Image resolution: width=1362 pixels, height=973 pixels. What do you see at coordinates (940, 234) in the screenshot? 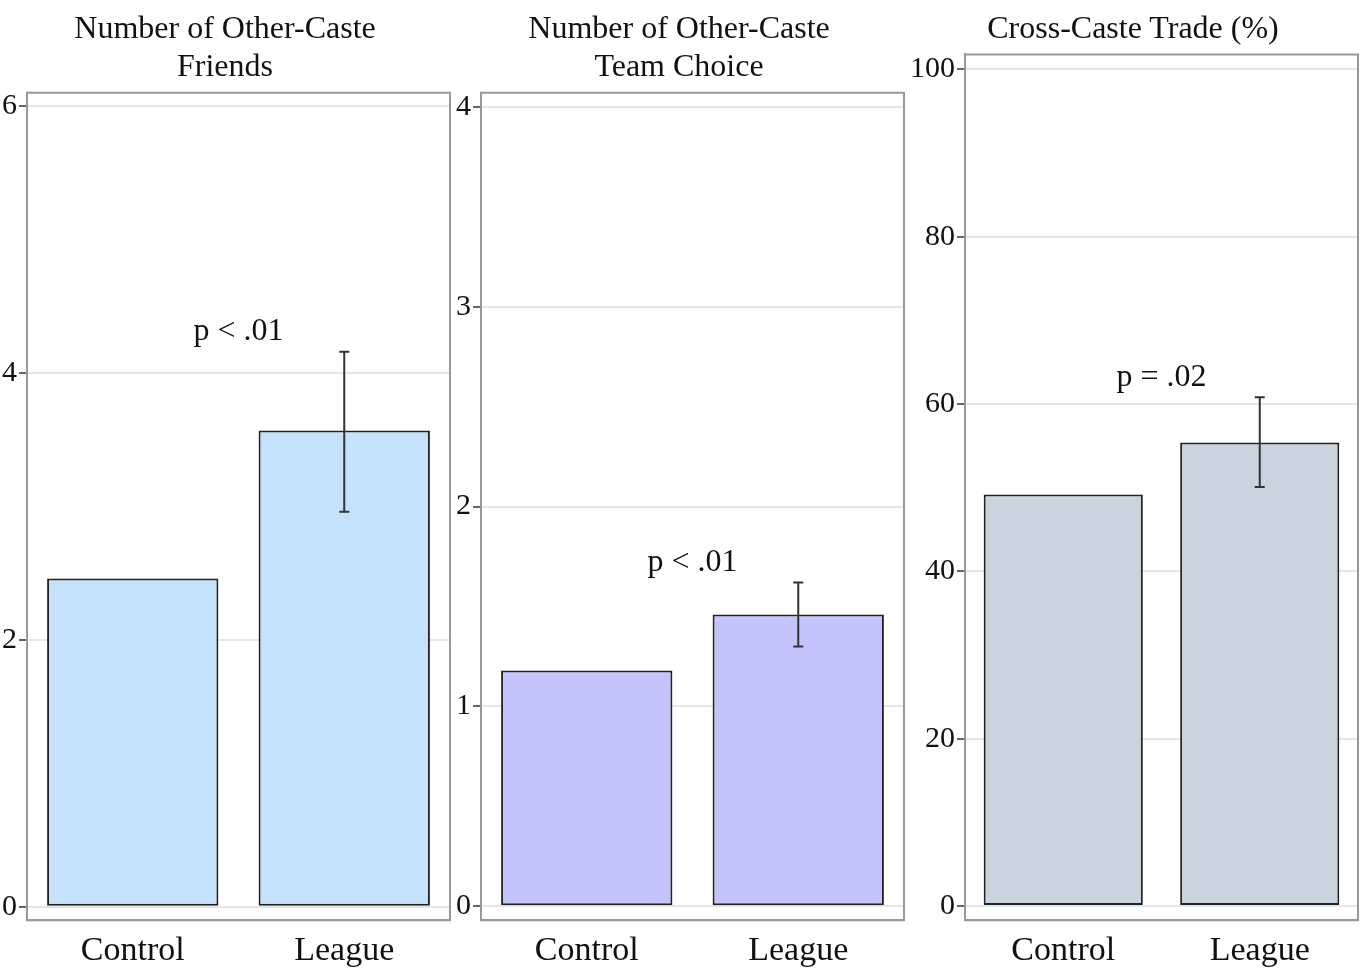
I see `y-tick-label: 80` at bounding box center [940, 234].